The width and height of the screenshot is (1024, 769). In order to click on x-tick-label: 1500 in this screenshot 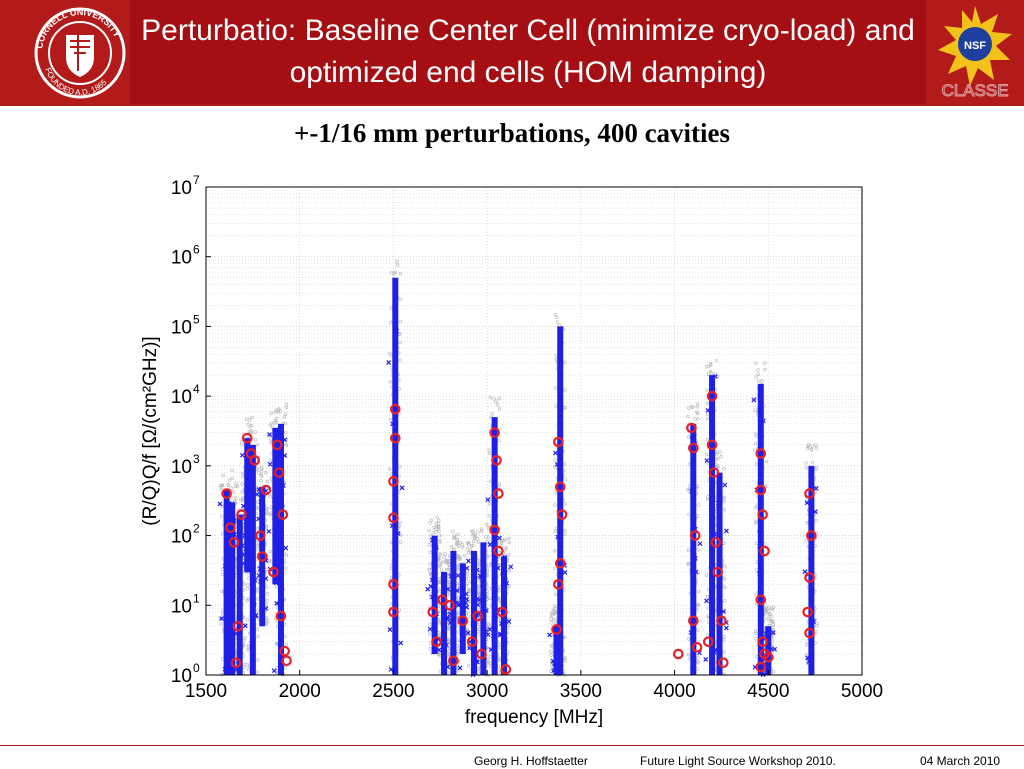, I will do `click(206, 691)`.